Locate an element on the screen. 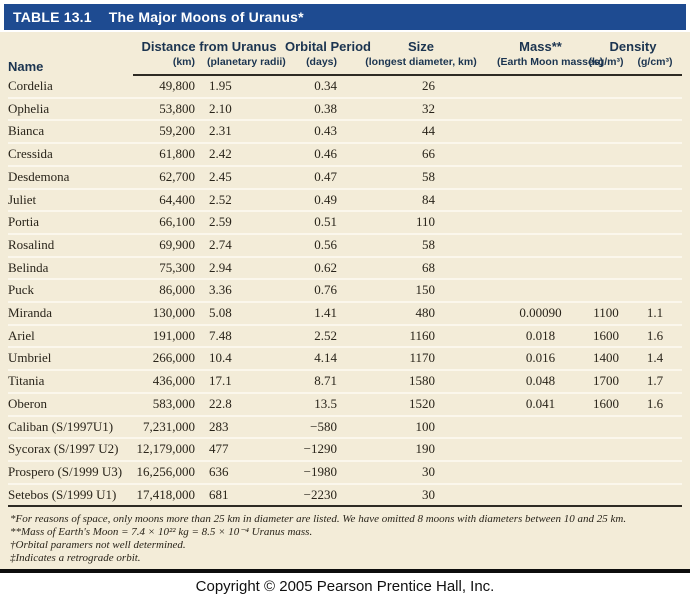 This screenshot has width=690, height=599. cell-orbital_period_days: −580 is located at coordinates (315, 427).